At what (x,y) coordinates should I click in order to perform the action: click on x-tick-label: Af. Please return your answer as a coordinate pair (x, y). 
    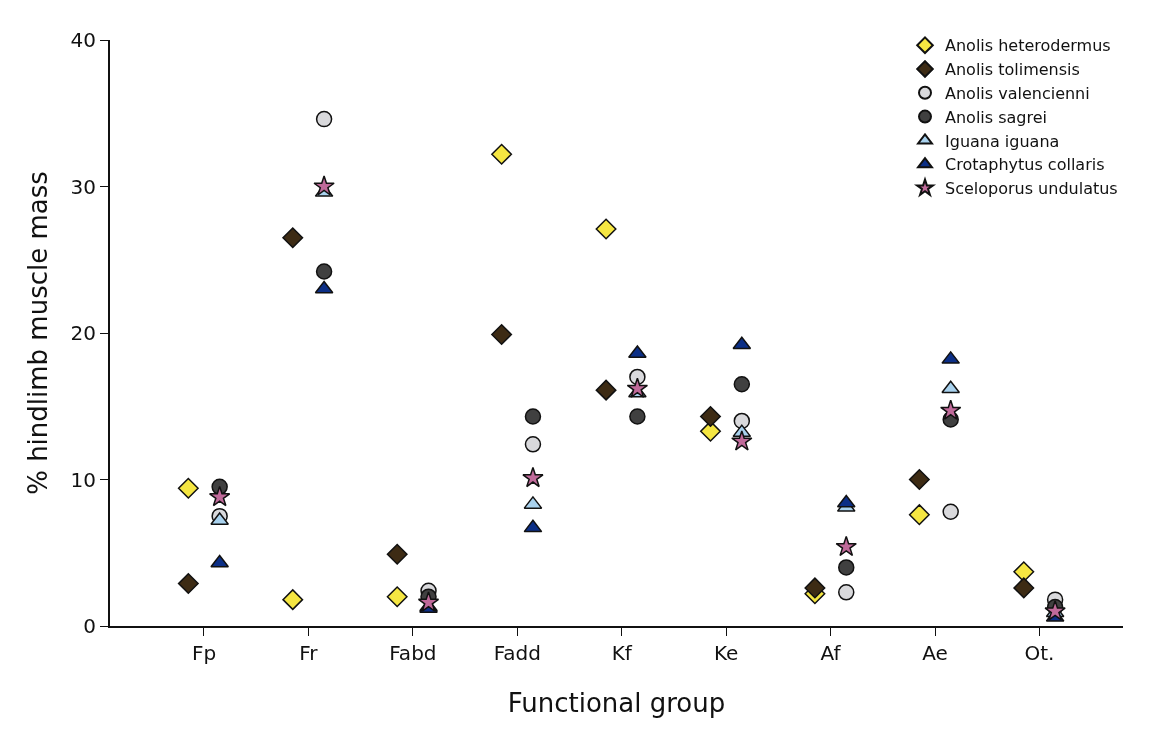
    Looking at the image, I should click on (831, 653).